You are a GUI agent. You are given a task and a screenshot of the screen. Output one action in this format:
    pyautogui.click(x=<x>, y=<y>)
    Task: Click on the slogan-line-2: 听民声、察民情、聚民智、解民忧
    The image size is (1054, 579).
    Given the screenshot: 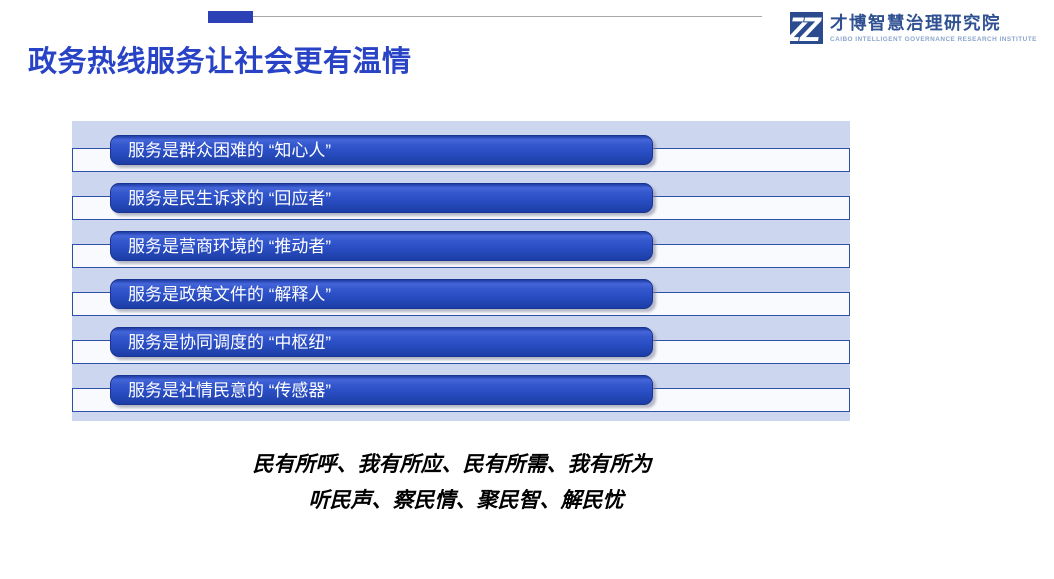 What is the action you would take?
    pyautogui.click(x=466, y=500)
    